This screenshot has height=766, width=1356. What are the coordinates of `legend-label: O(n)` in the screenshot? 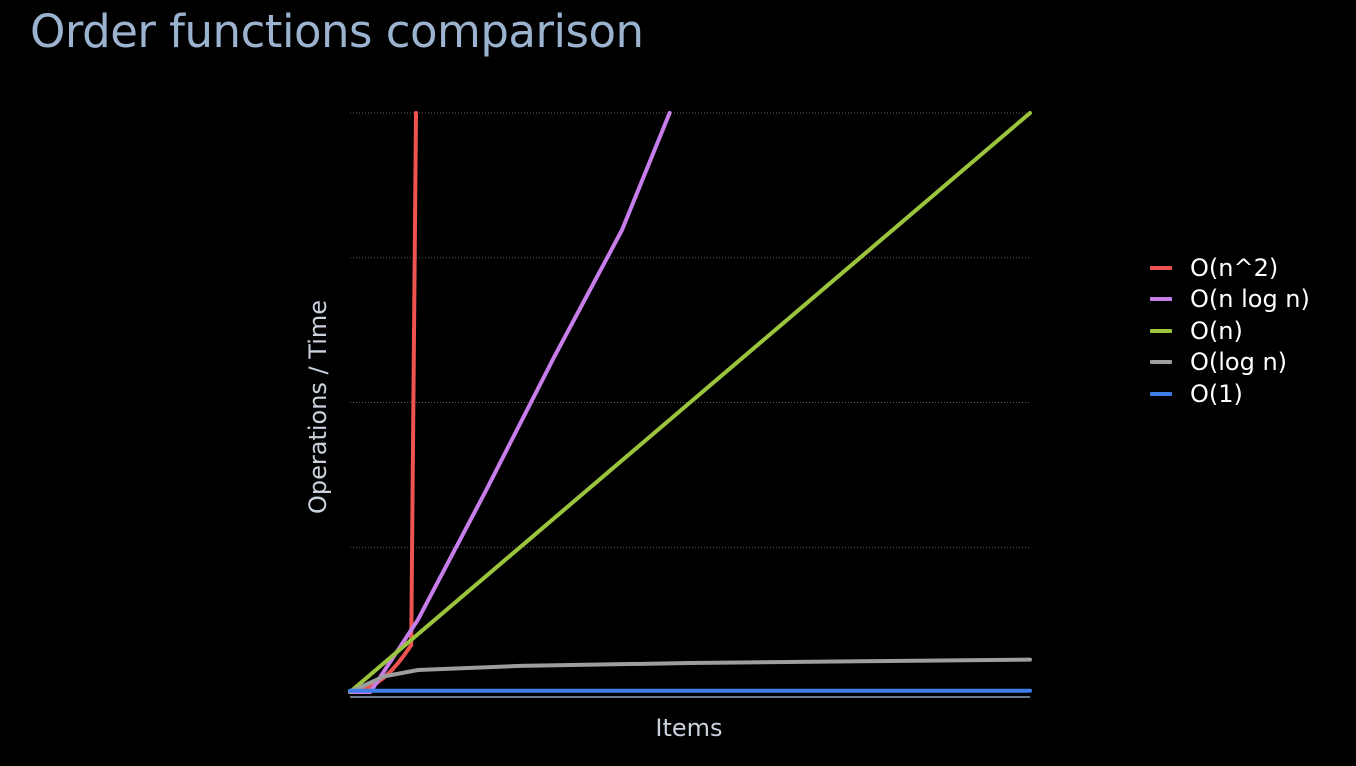 It's located at (1216, 330).